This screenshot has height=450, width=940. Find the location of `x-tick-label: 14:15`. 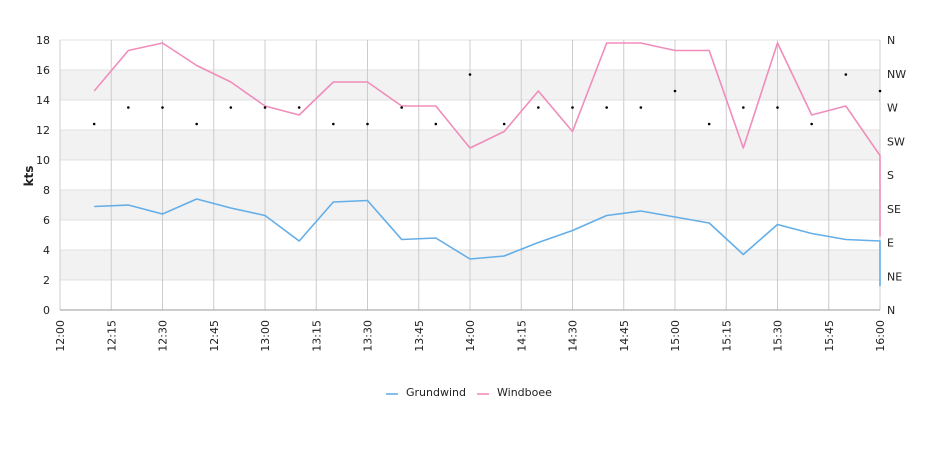

x-tick-label: 14:15 is located at coordinates (521, 336).